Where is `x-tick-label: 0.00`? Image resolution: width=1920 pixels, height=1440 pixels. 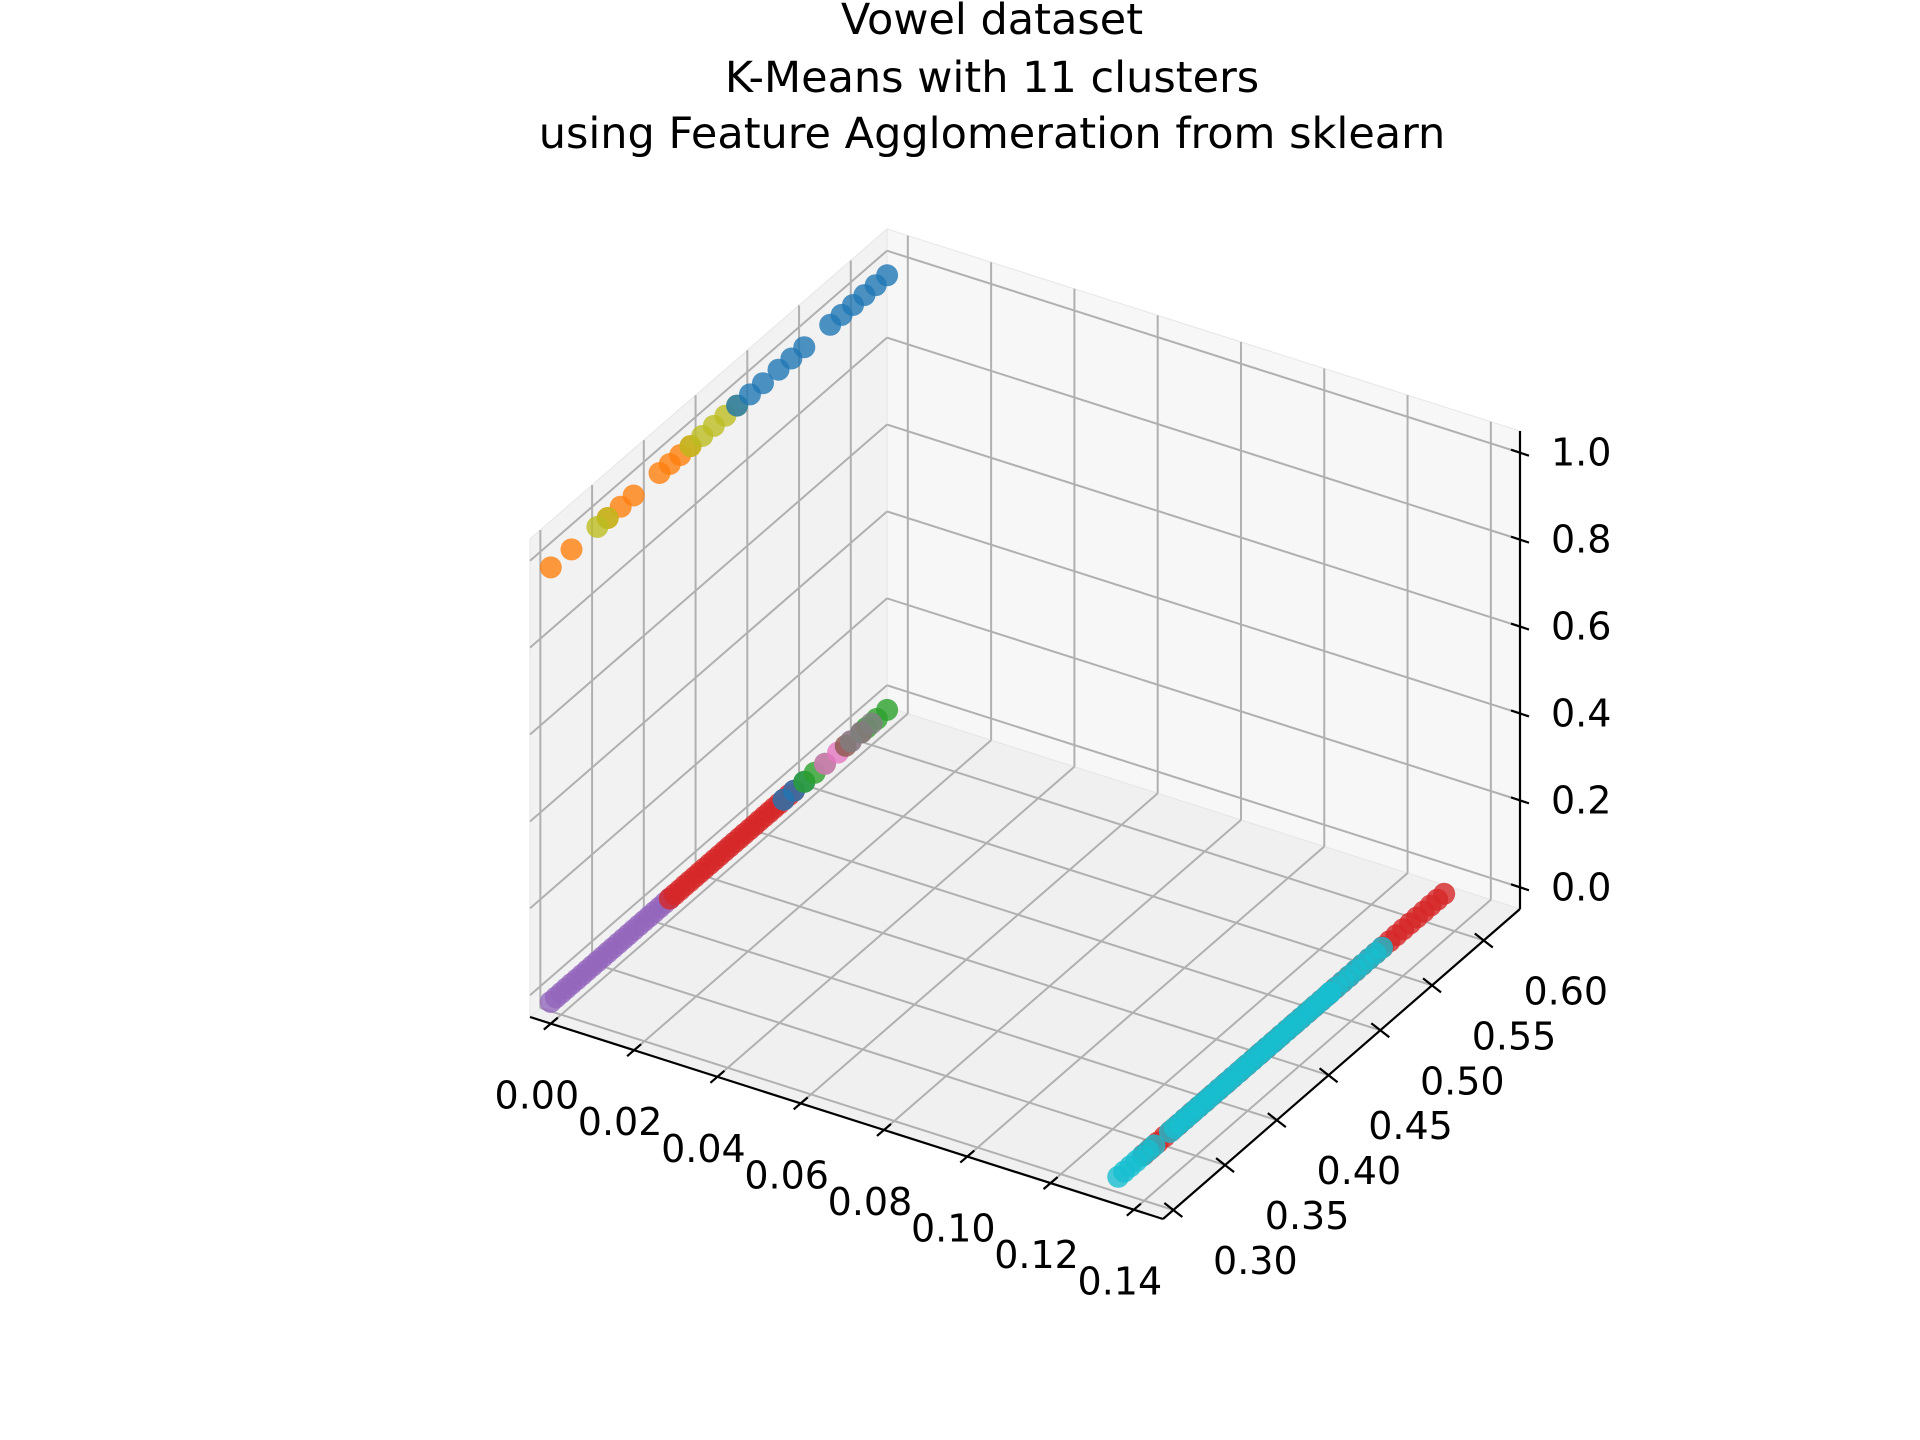 x-tick-label: 0.00 is located at coordinates (537, 1096).